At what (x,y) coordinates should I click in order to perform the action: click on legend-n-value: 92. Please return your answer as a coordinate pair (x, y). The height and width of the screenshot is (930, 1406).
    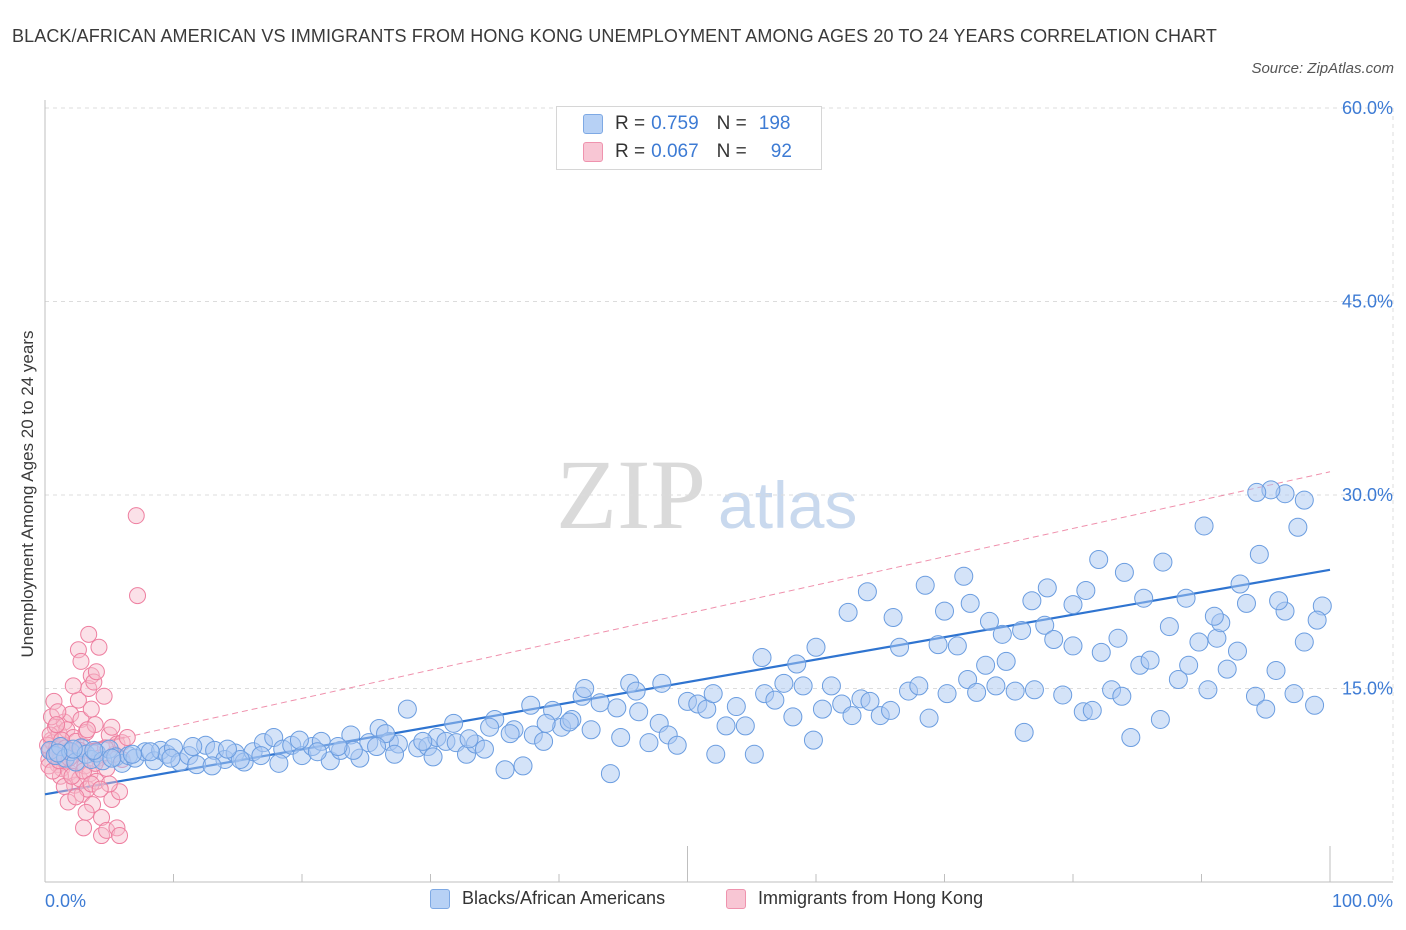
    Looking at the image, I should click on (781, 151).